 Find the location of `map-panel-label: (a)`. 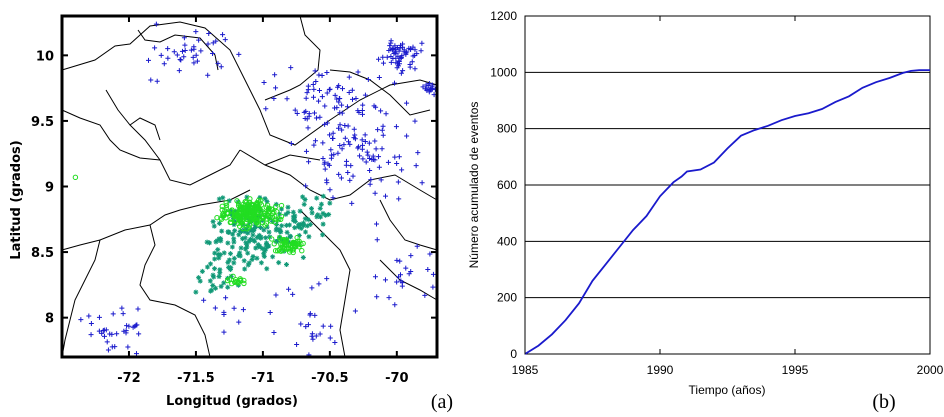

map-panel-label: (a) is located at coordinates (442, 402).